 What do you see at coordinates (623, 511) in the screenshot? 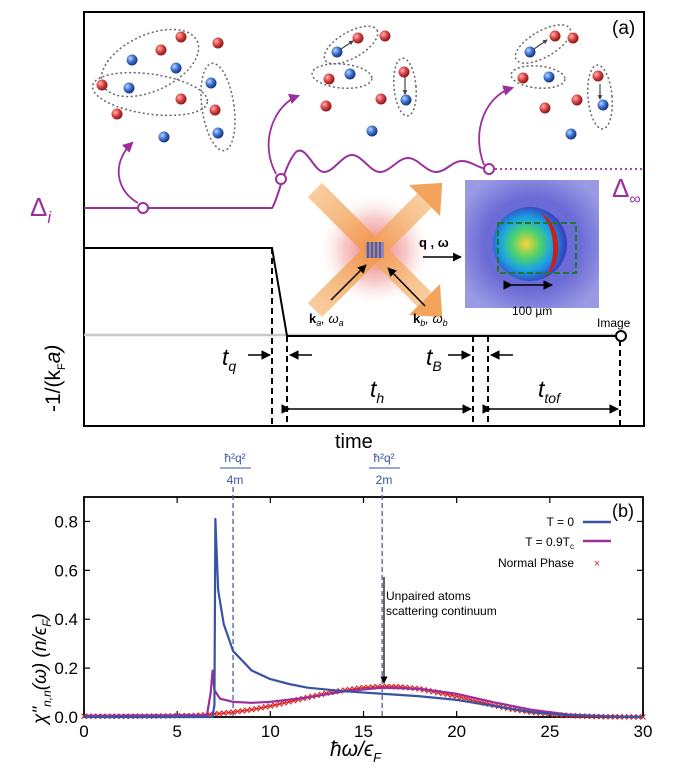
I see `panel-b-label: (b)` at bounding box center [623, 511].